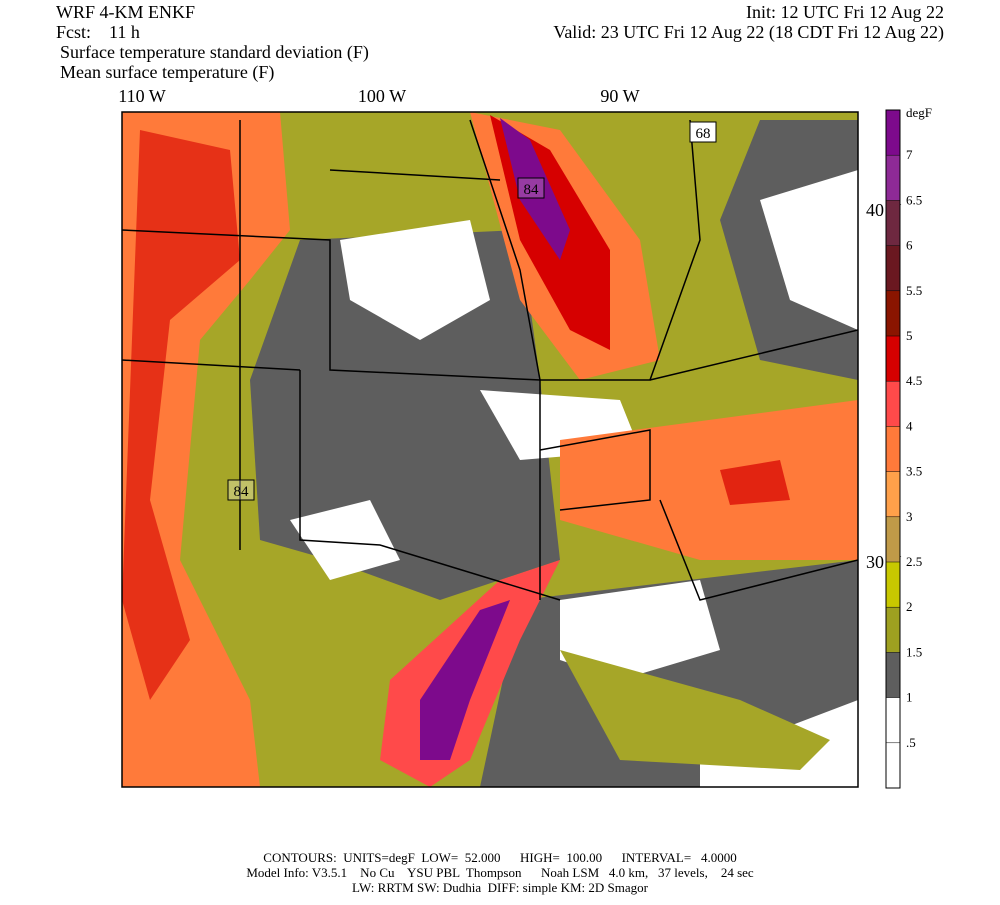 This screenshot has height=905, width=1000. Describe the element at coordinates (914, 199) in the screenshot. I see `colorbar-label: 6.5` at that location.